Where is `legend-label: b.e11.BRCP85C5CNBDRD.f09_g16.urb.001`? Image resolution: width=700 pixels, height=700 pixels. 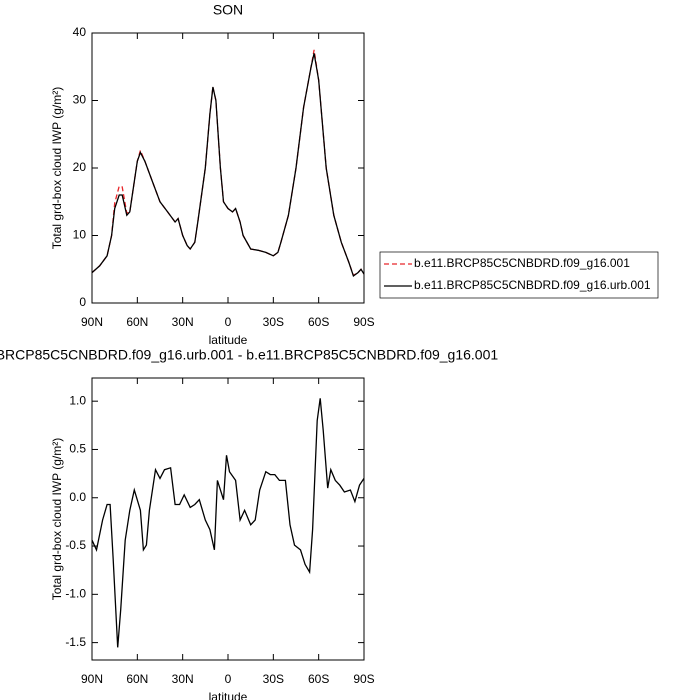
legend-label: b.e11.BRCP85C5CNBDRD.f09_g16.urb.001 is located at coordinates (532, 285).